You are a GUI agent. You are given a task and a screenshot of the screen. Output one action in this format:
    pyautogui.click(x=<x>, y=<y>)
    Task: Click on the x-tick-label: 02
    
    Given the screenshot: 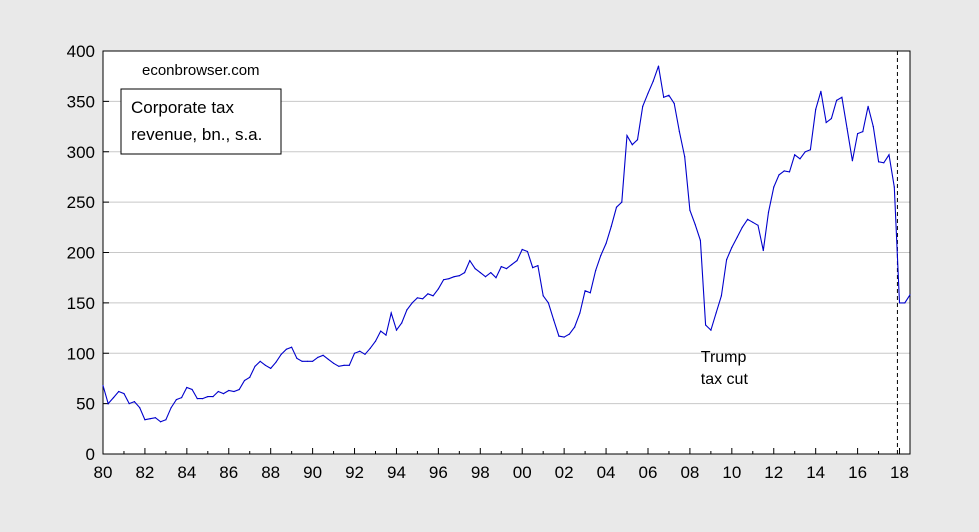 What is the action you would take?
    pyautogui.click(x=564, y=472)
    